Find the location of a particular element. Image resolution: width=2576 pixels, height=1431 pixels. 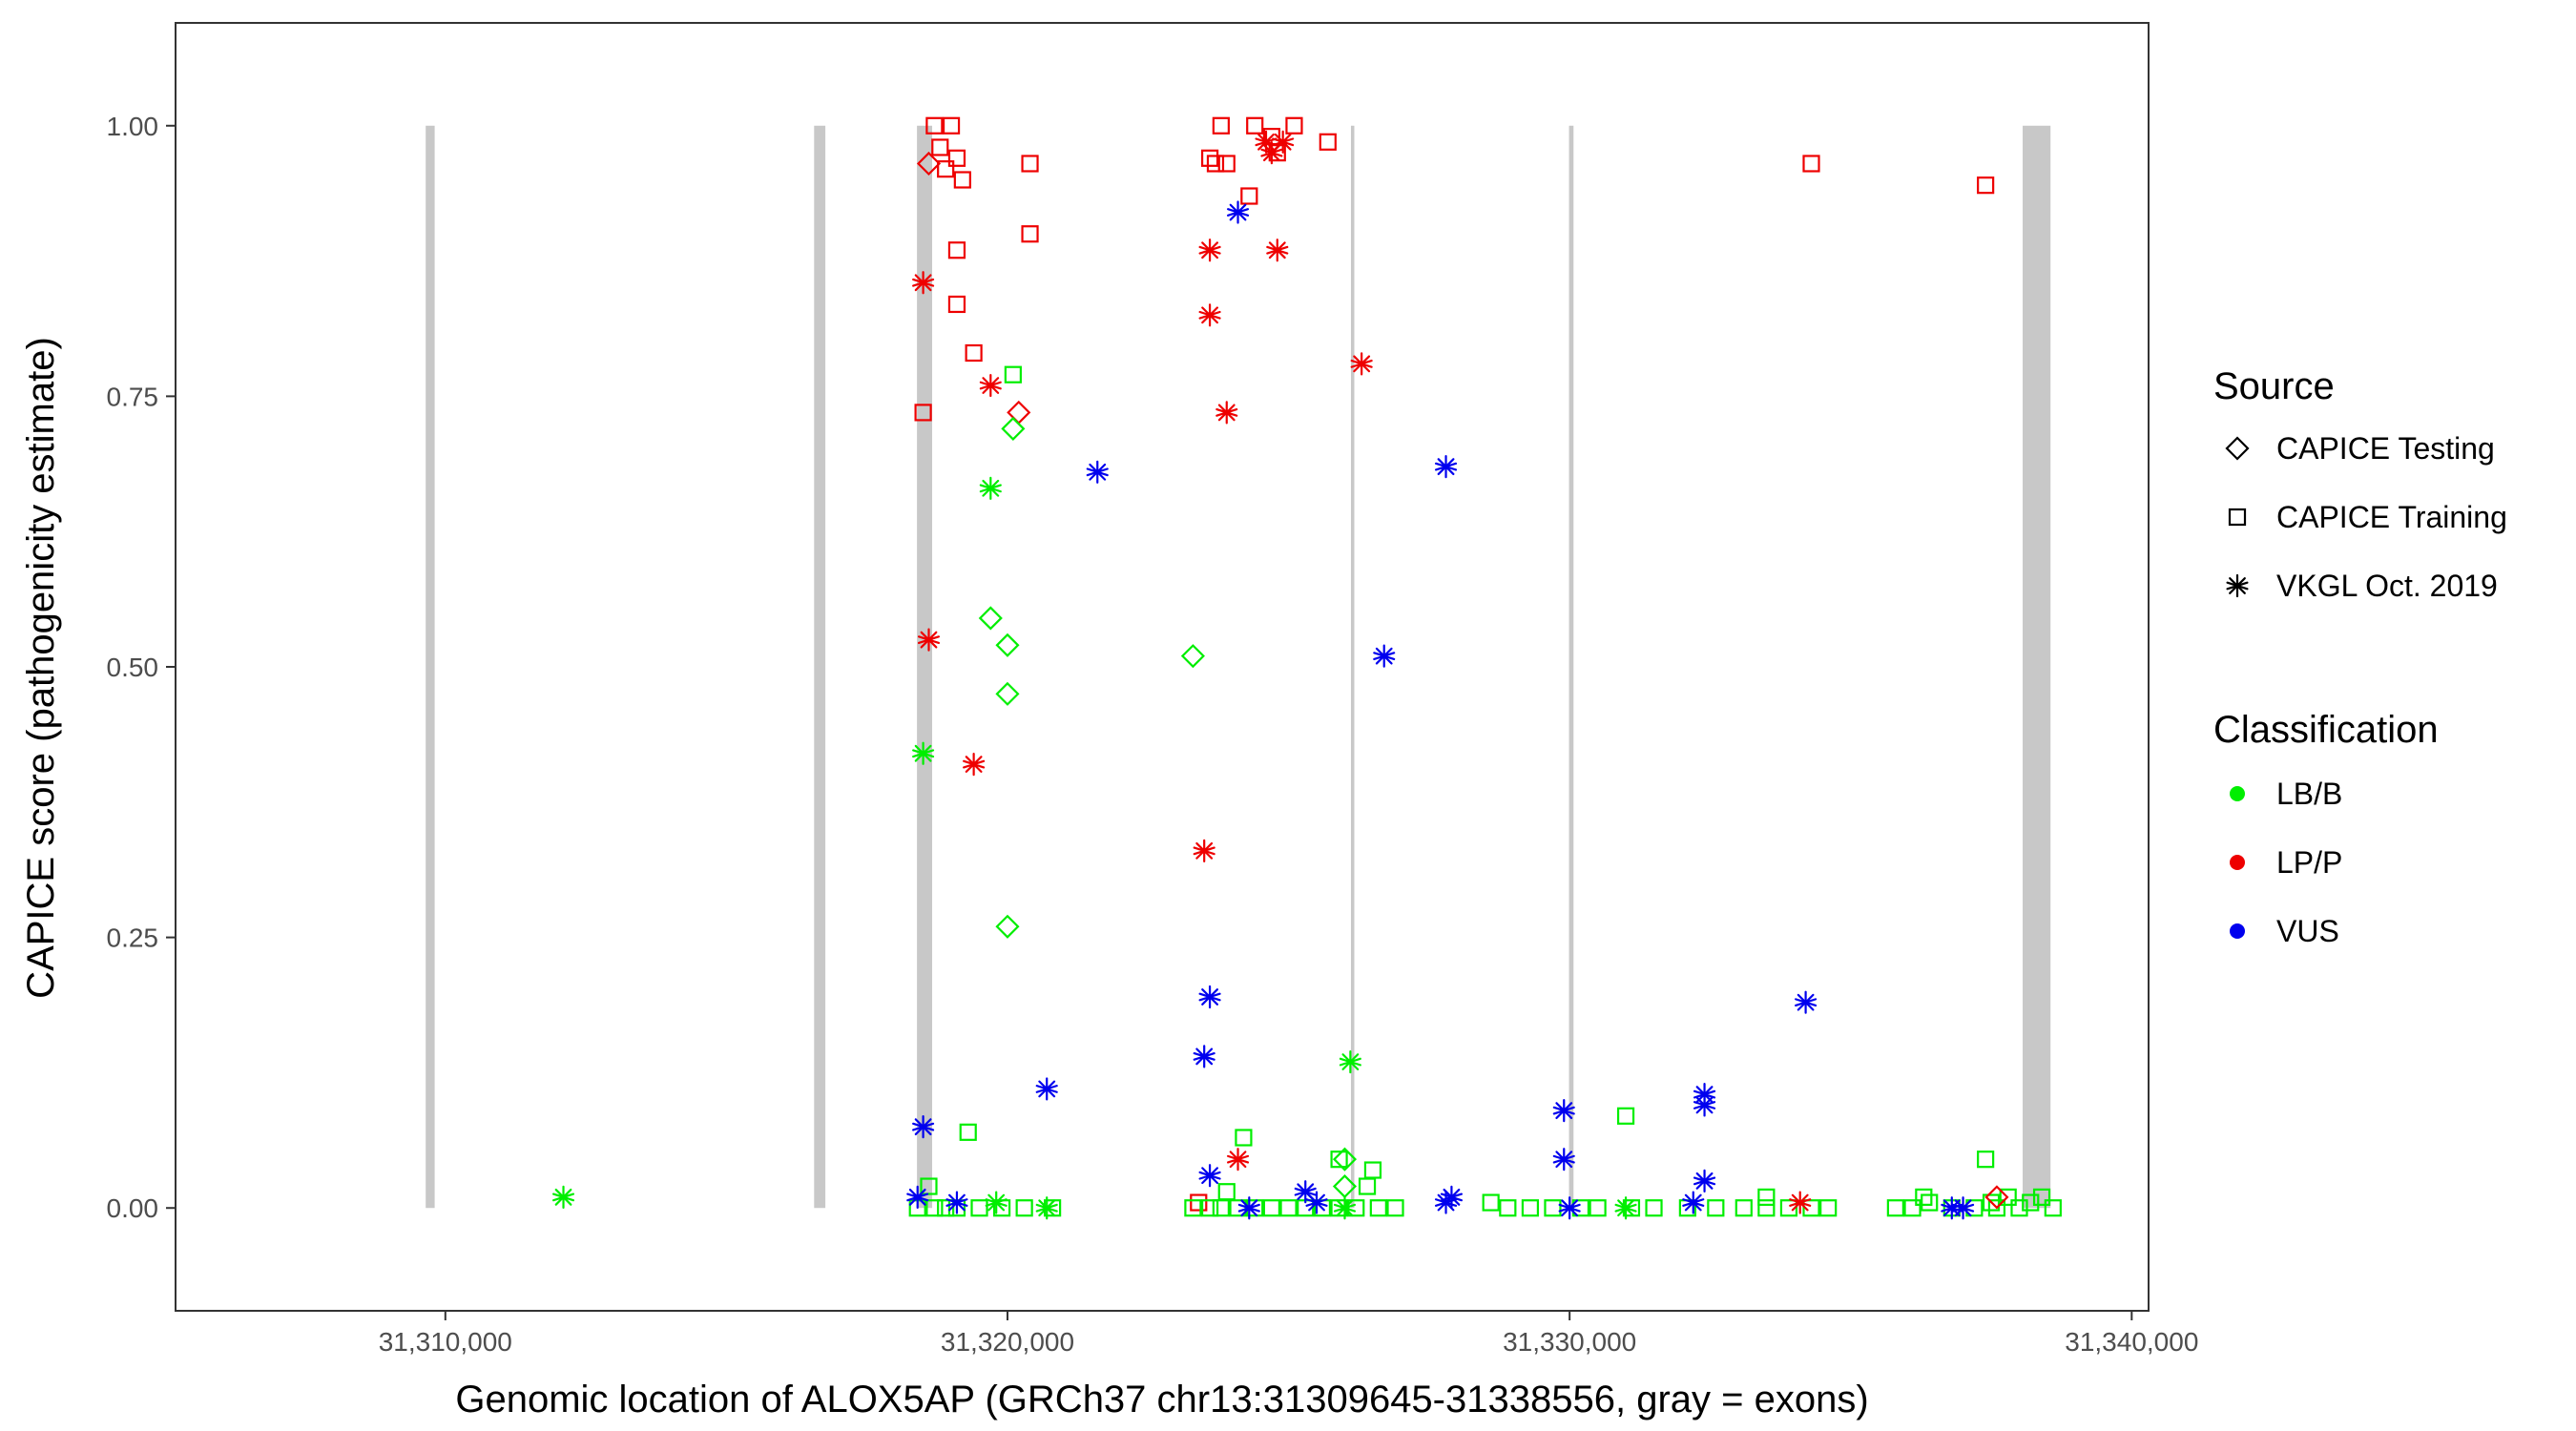

legend-key-VUS is located at coordinates (2237, 931).